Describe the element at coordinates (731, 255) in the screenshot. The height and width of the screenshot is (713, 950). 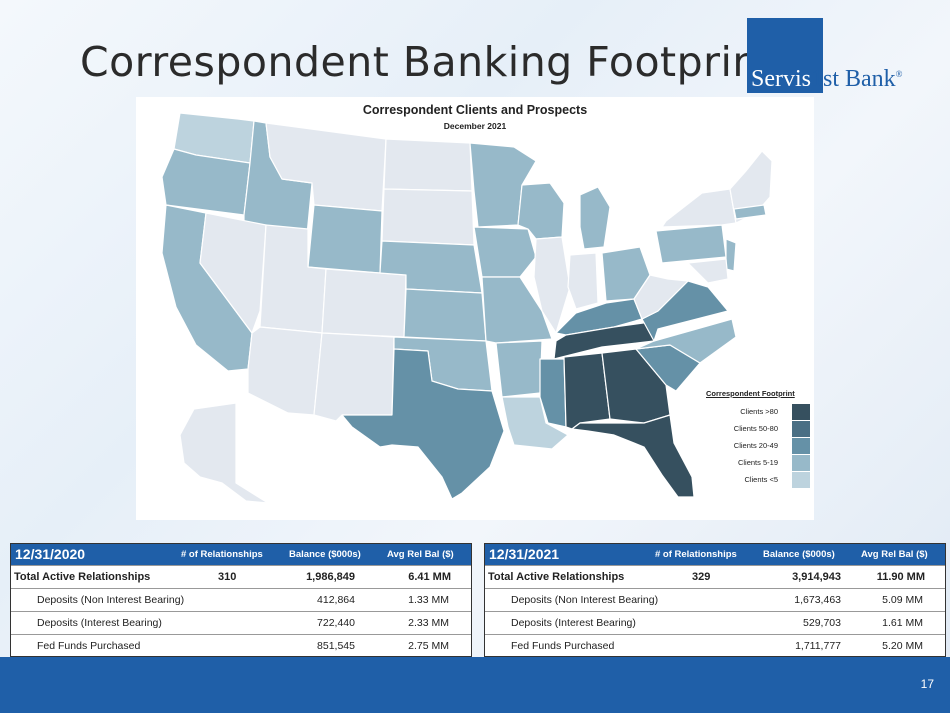
I see `state-new-jersey` at that location.